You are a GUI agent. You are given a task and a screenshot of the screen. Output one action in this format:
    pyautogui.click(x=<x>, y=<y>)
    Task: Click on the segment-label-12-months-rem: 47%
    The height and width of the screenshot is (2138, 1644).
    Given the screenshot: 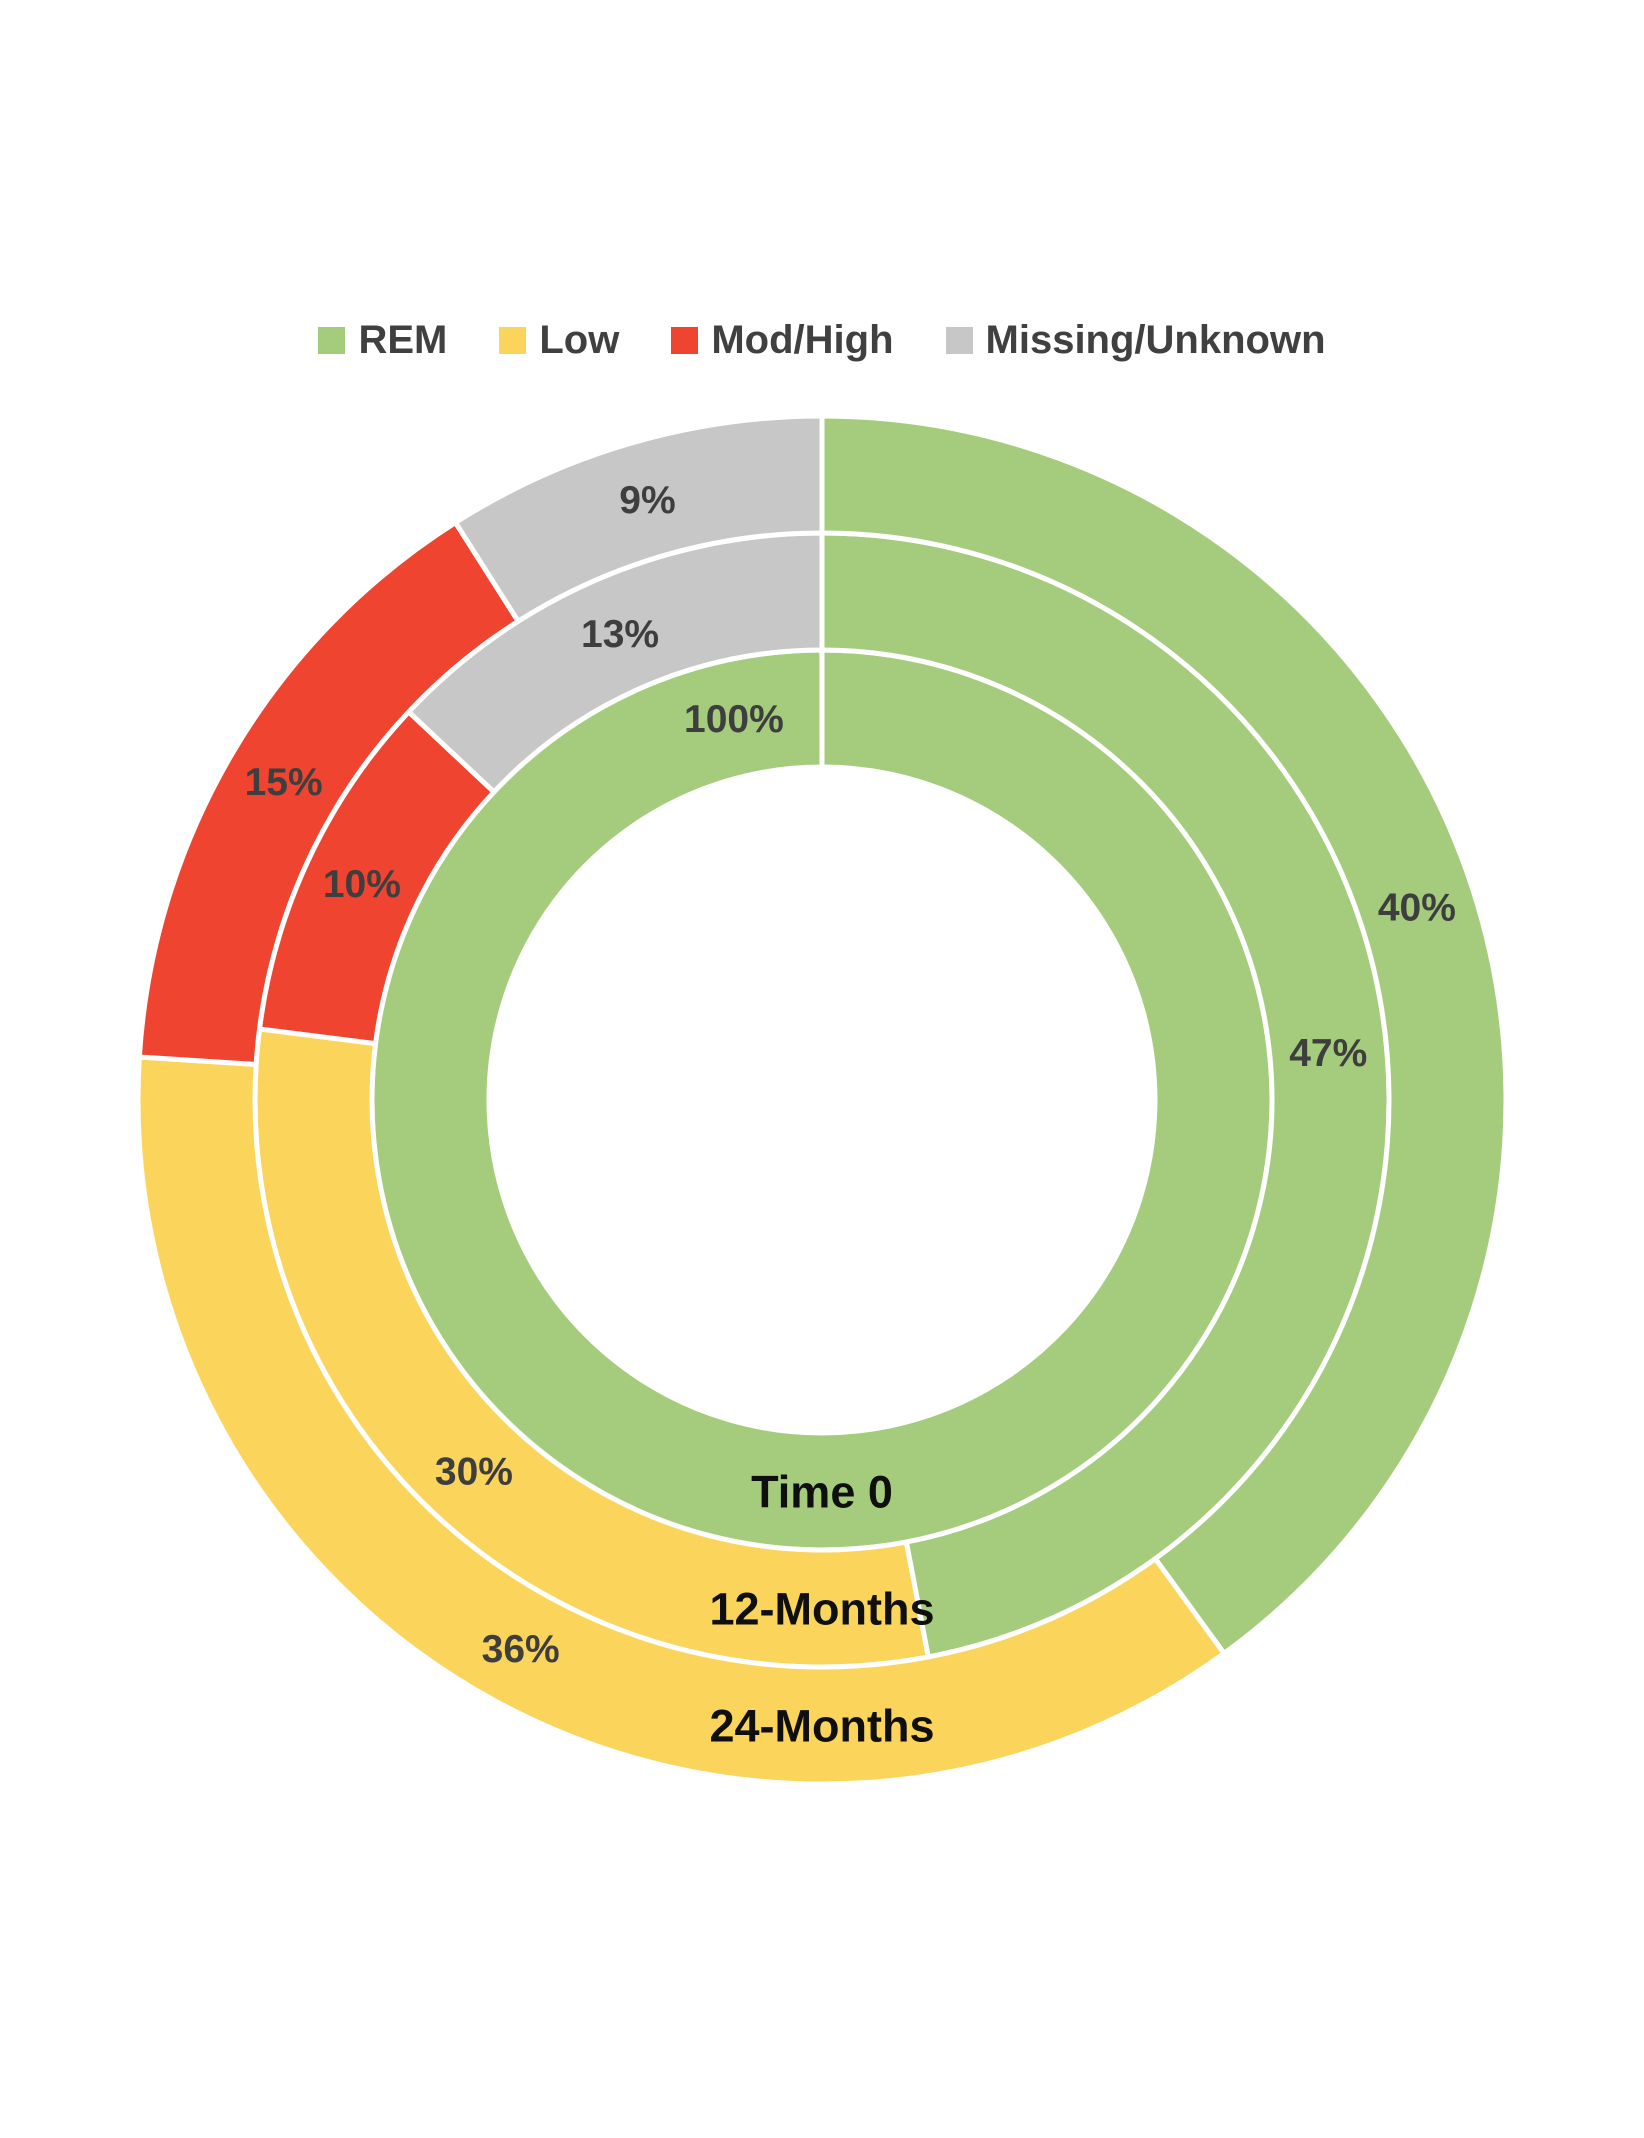 What is the action you would take?
    pyautogui.click(x=1328, y=1053)
    